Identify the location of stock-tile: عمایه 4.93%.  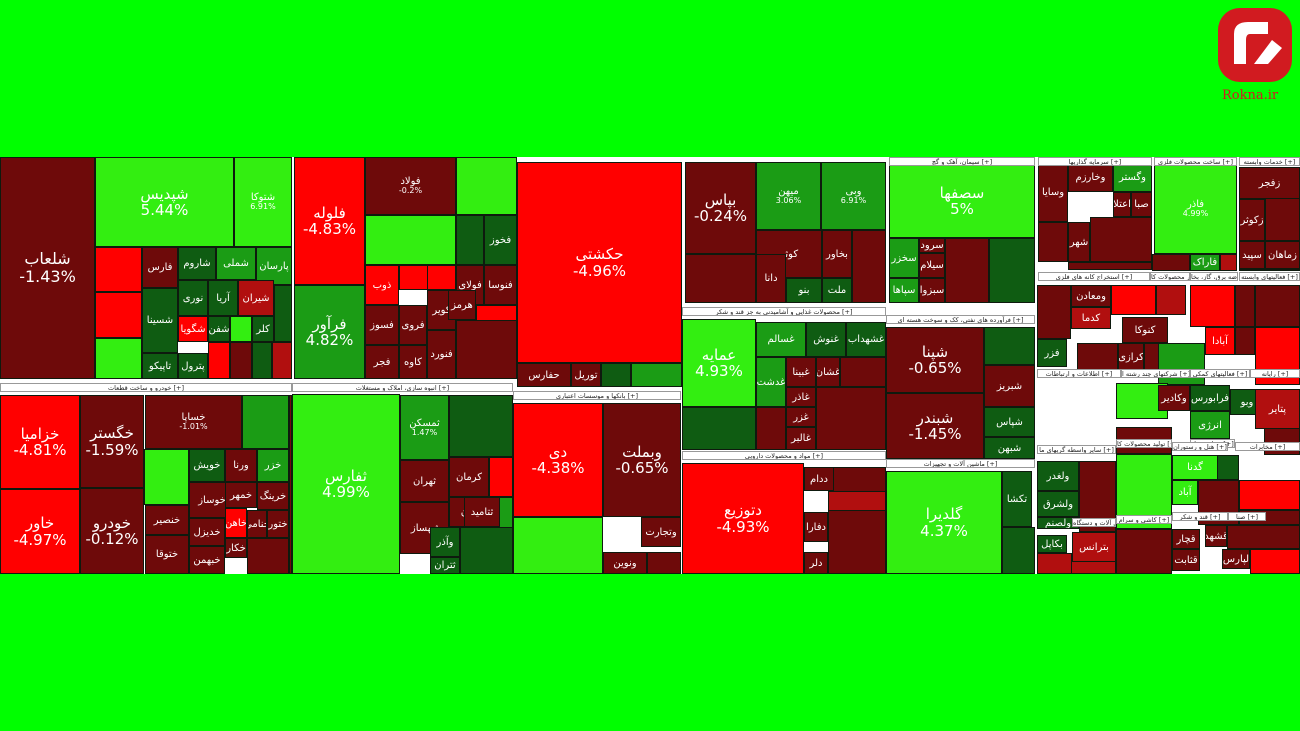
(719, 363).